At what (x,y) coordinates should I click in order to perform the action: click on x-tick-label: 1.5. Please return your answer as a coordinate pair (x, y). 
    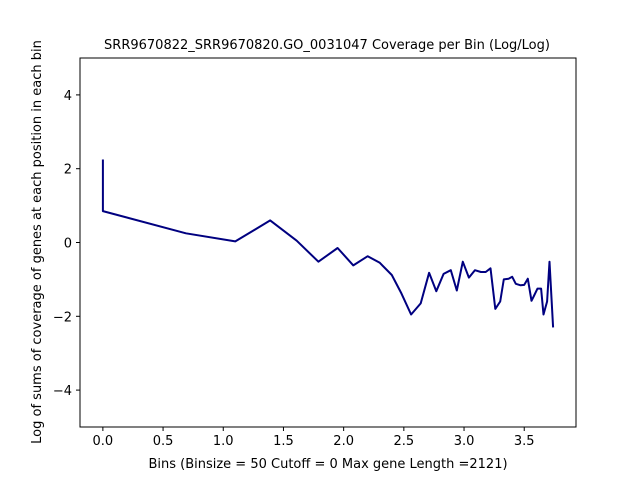
    Looking at the image, I should click on (283, 441).